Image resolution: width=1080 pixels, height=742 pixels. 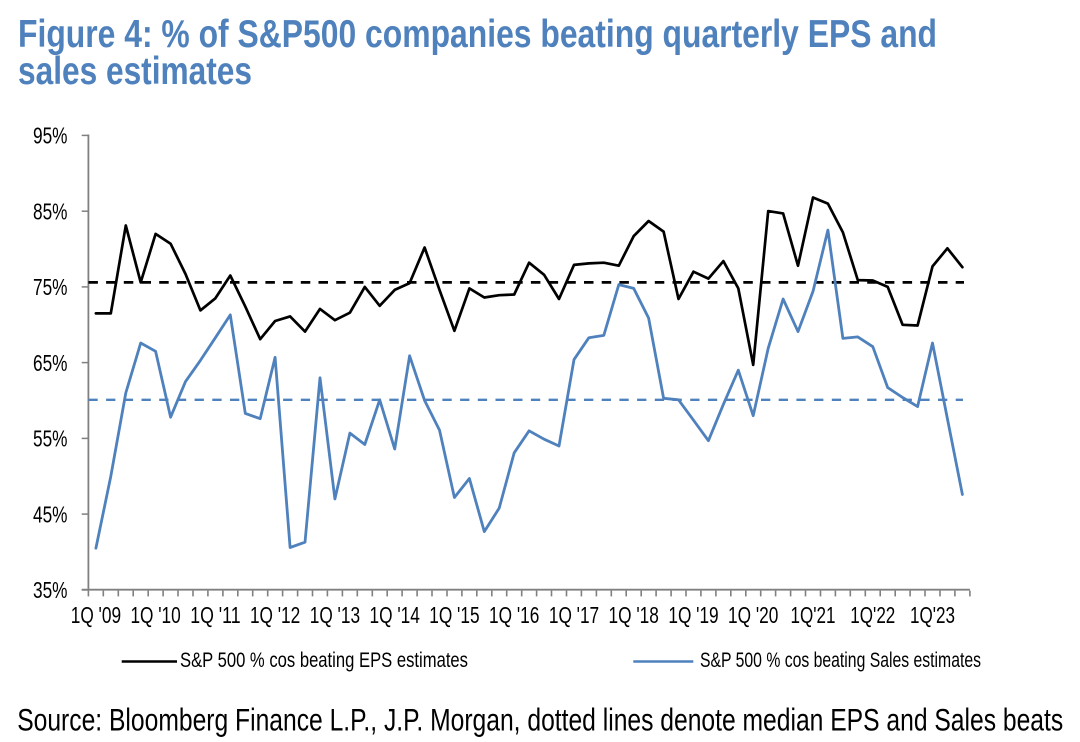 What do you see at coordinates (872, 615) in the screenshot?
I see `svg-text: 1Q'22` at bounding box center [872, 615].